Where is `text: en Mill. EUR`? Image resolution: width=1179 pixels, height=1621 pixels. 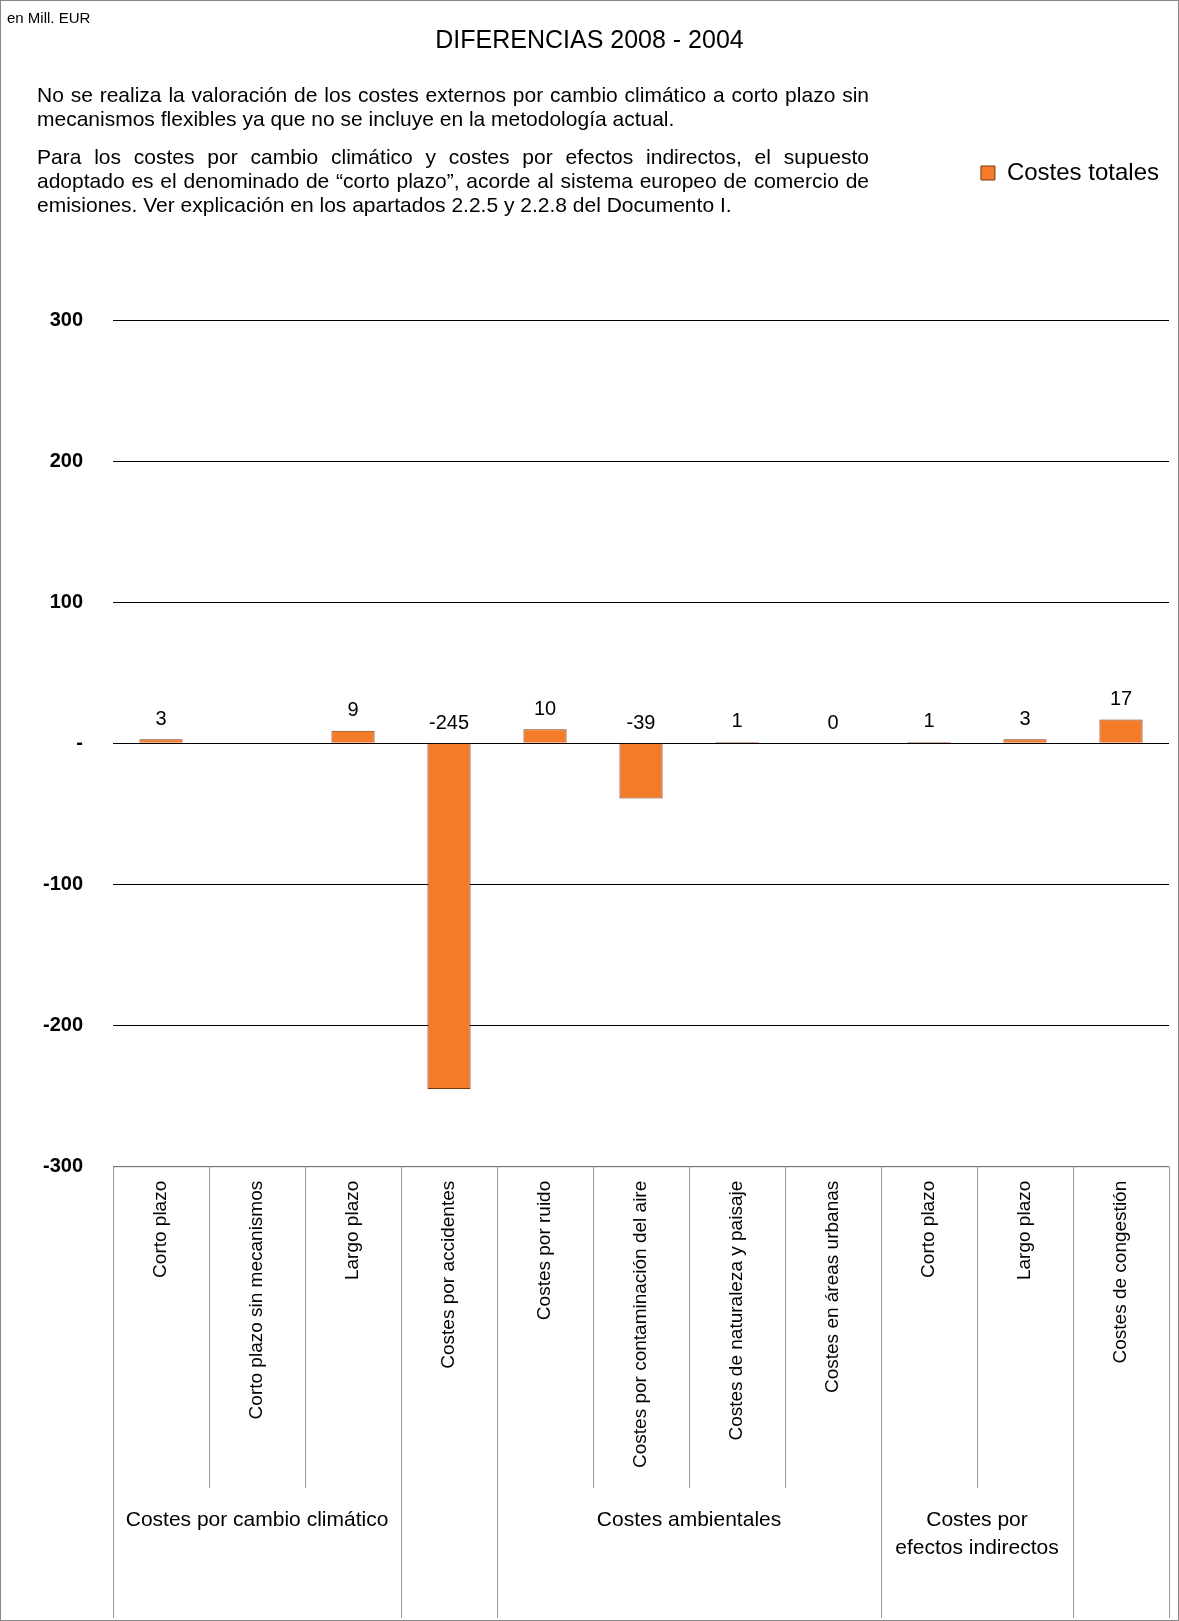 text: en Mill. EUR is located at coordinates (49, 17).